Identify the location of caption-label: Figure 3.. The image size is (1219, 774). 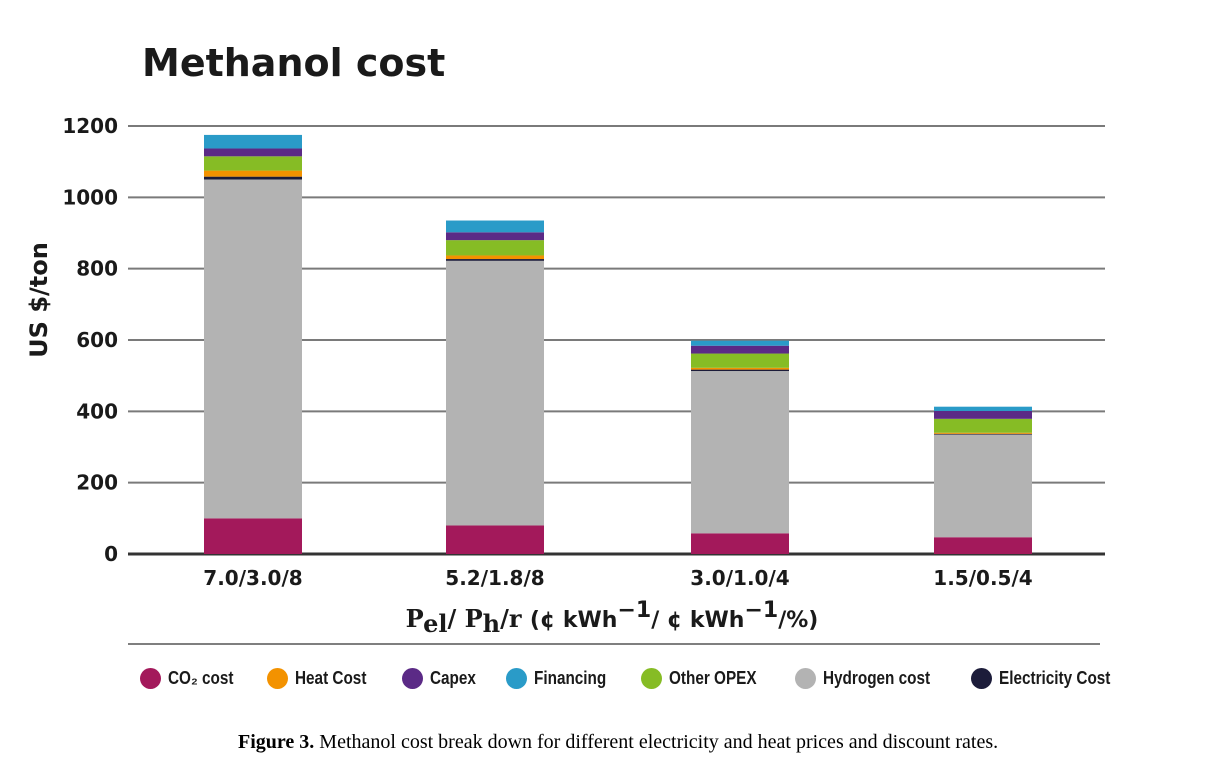
(276, 742).